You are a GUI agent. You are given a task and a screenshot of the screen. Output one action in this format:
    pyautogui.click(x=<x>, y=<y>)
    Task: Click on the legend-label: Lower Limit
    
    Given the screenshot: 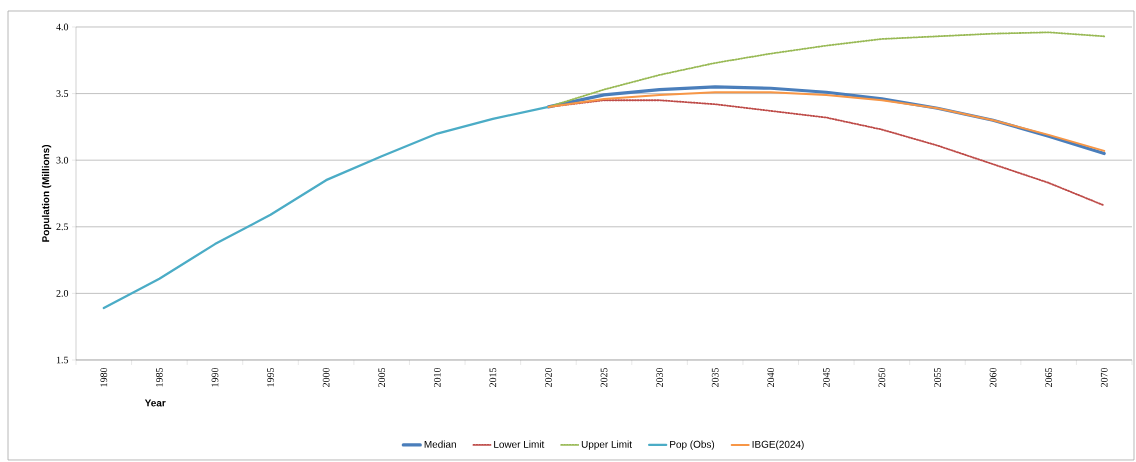 What is the action you would take?
    pyautogui.click(x=519, y=444)
    